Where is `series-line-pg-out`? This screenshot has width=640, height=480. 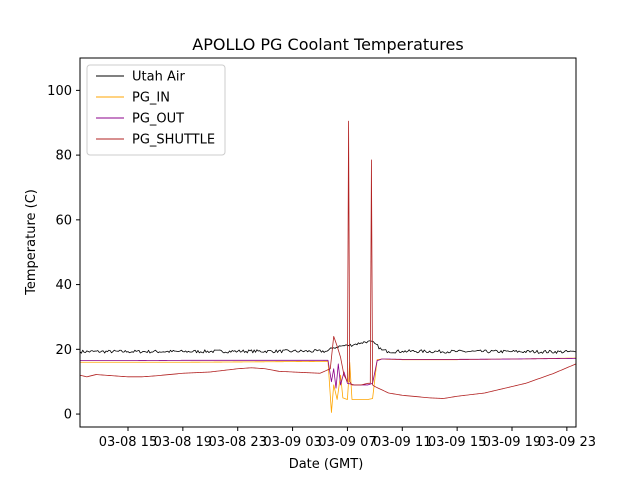
series-line-pg-out is located at coordinates (328, 373).